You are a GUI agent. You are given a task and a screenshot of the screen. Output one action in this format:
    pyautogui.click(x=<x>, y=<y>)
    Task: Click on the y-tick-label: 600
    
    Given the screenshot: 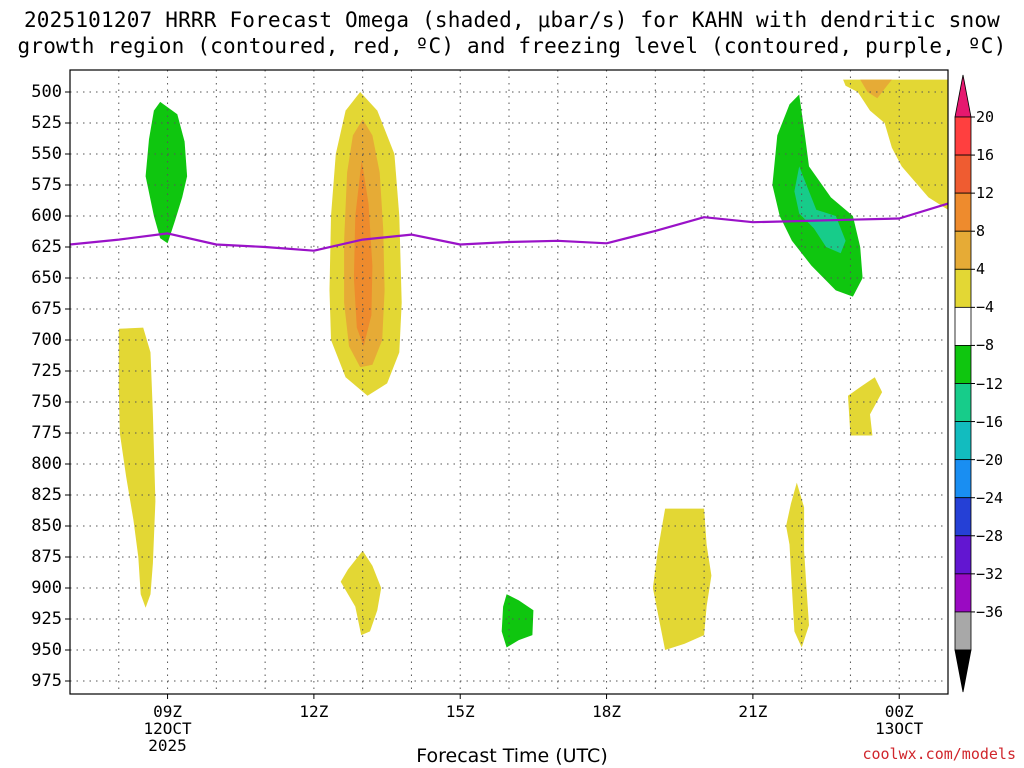 What is the action you would take?
    pyautogui.click(x=46, y=216)
    